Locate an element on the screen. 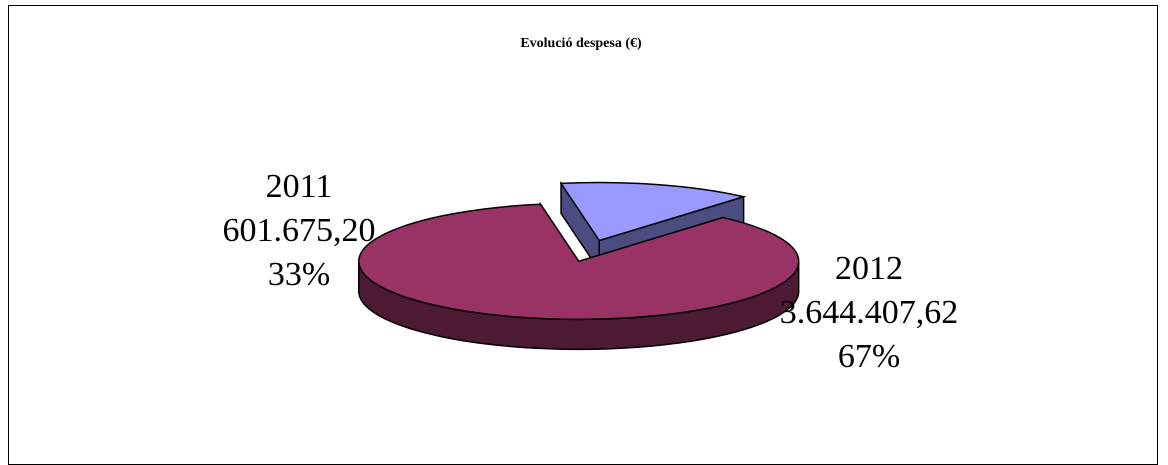 This screenshot has height=465, width=1168. slice-value-label: 3.644.407,62 is located at coordinates (869, 312).